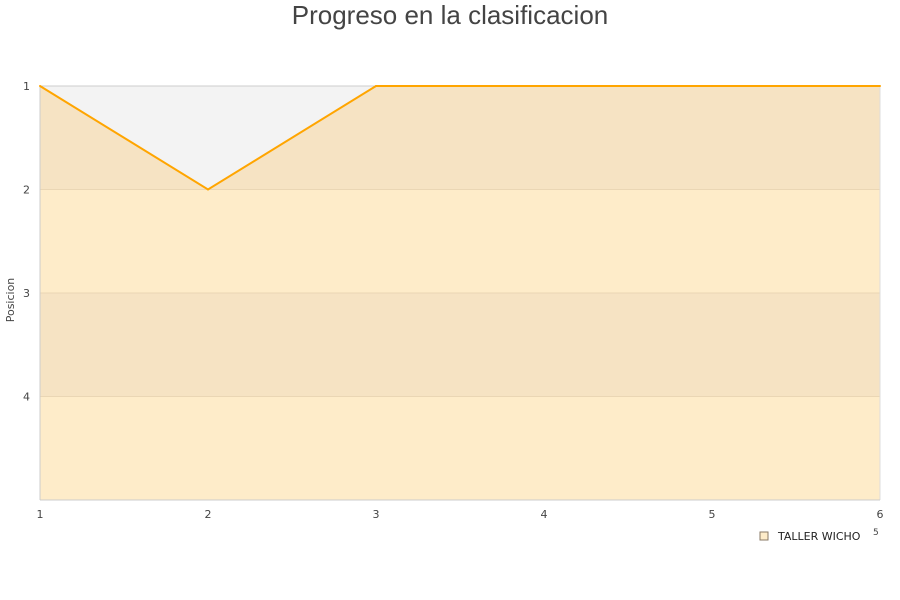 This screenshot has width=900, height=600. Describe the element at coordinates (876, 533) in the screenshot. I see `annotation-text: 5` at that location.